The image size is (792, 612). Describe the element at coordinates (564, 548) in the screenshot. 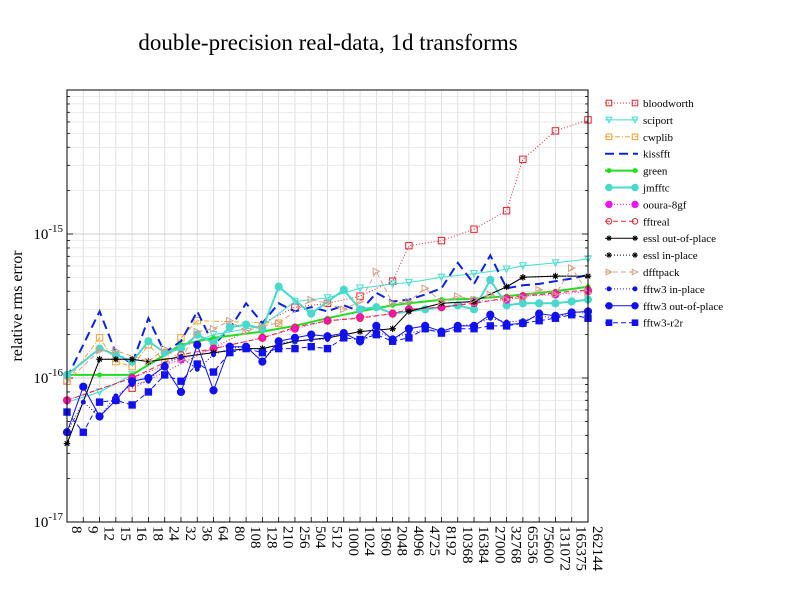

I see `x-tick-label: 131072` at that location.